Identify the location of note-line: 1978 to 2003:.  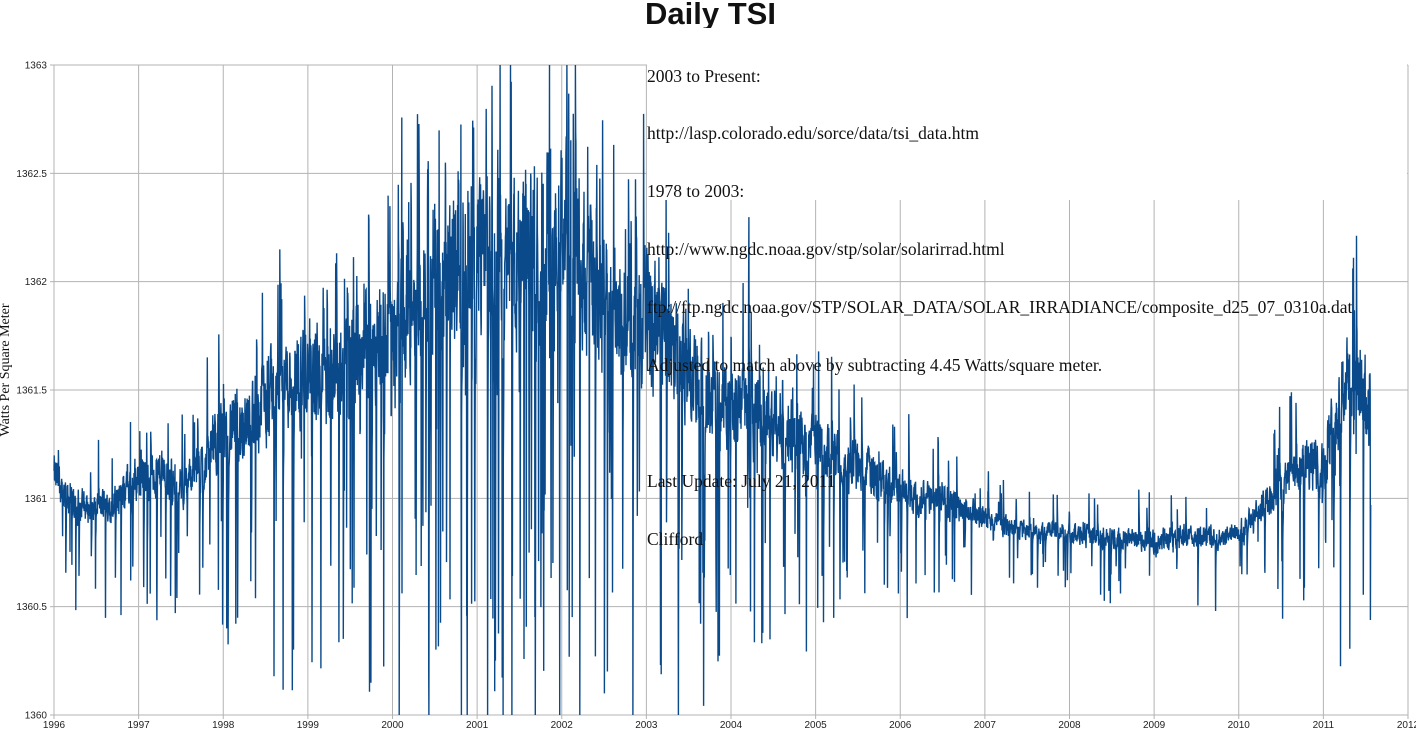
(696, 191).